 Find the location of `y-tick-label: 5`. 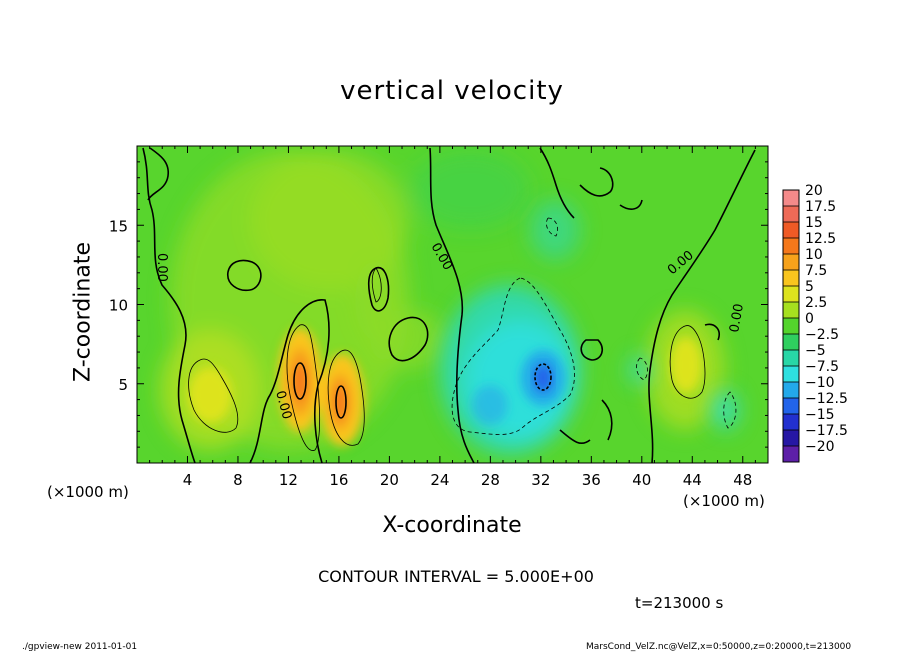

y-tick-label: 5 is located at coordinates (123, 385).